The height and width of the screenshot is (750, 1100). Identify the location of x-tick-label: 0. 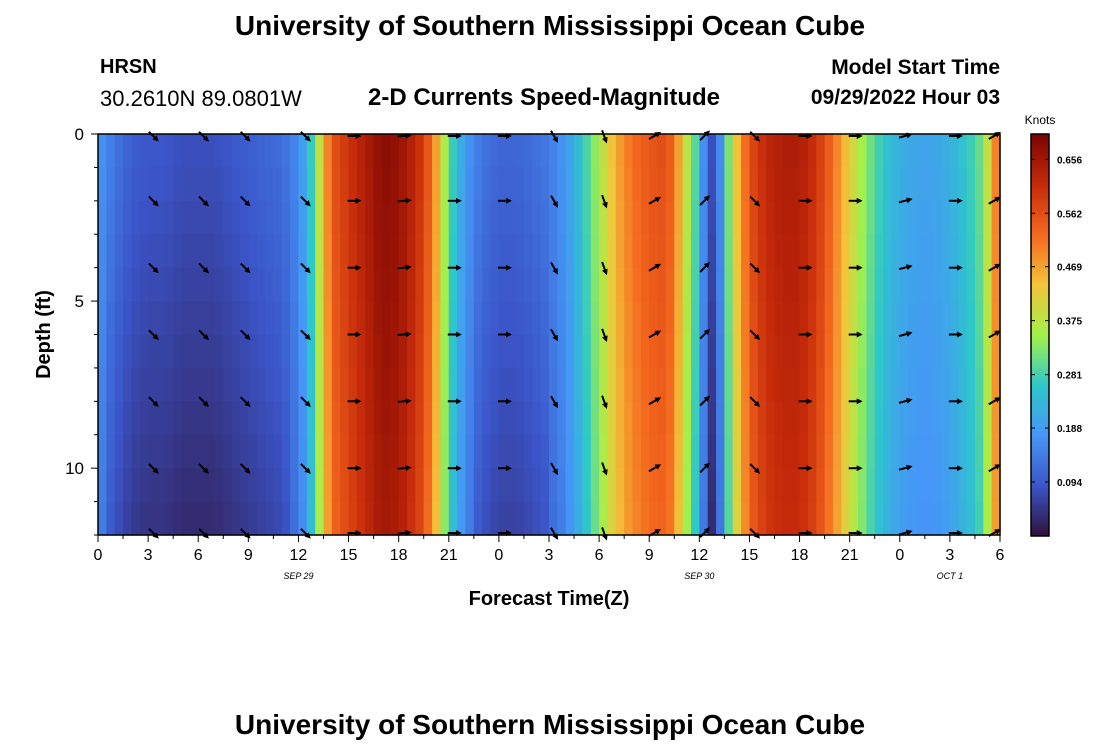
(498, 555).